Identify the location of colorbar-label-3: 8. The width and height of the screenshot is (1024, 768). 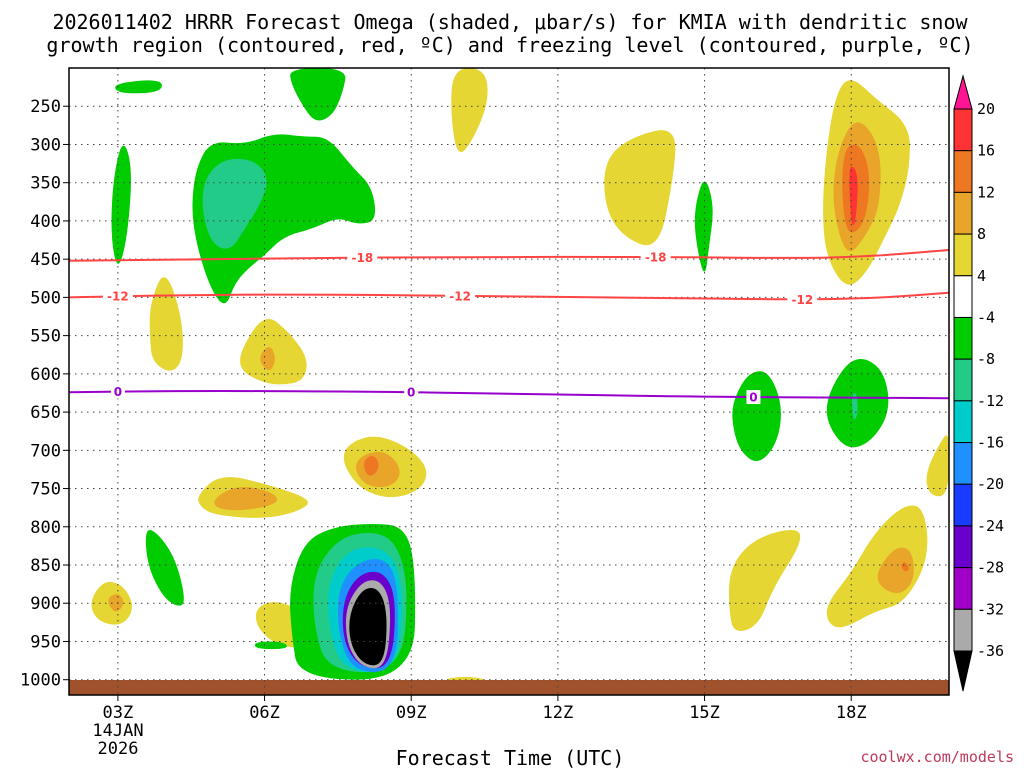
(981, 234).